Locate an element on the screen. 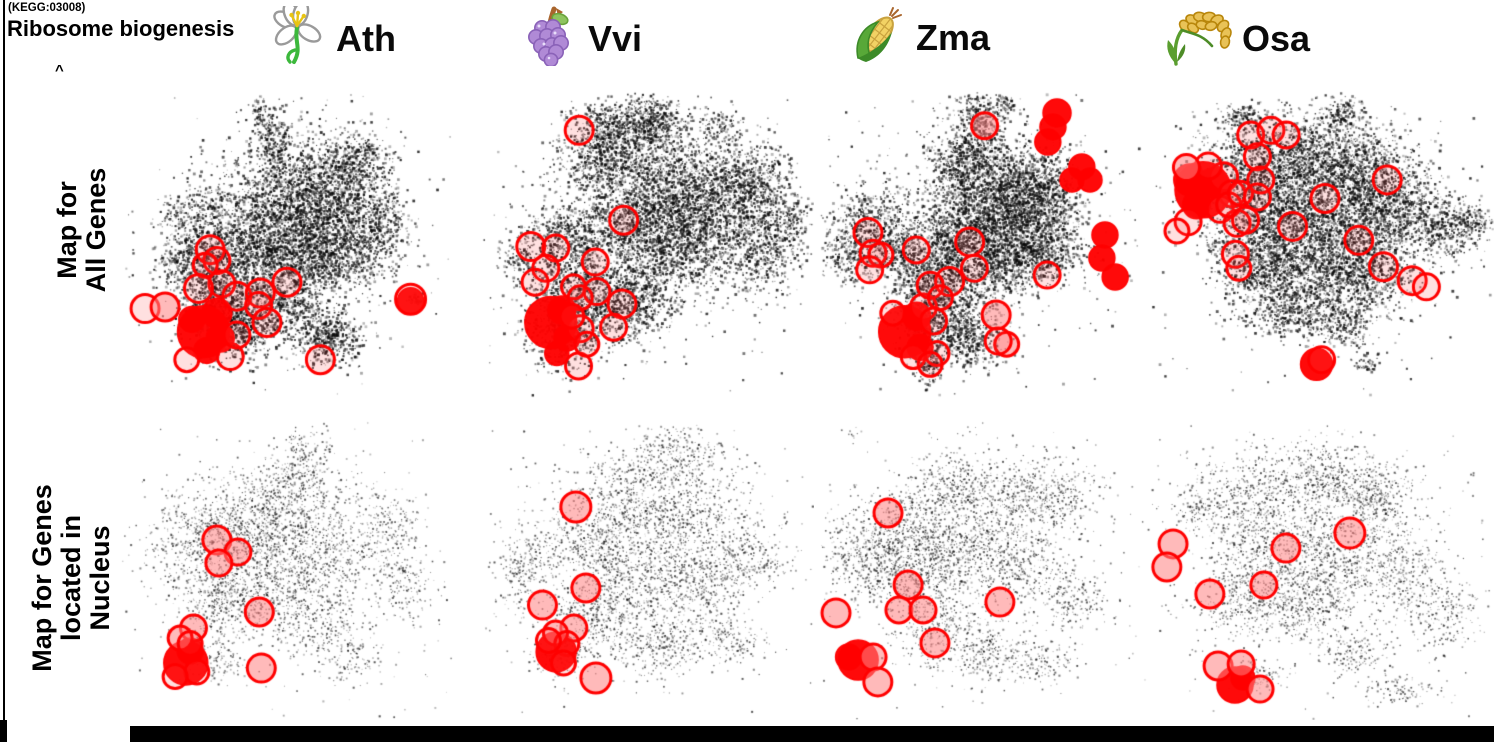 Image resolution: width=1494 pixels, height=742 pixels. row-label-nucleus-line3: Nucleus is located at coordinates (100, 578).